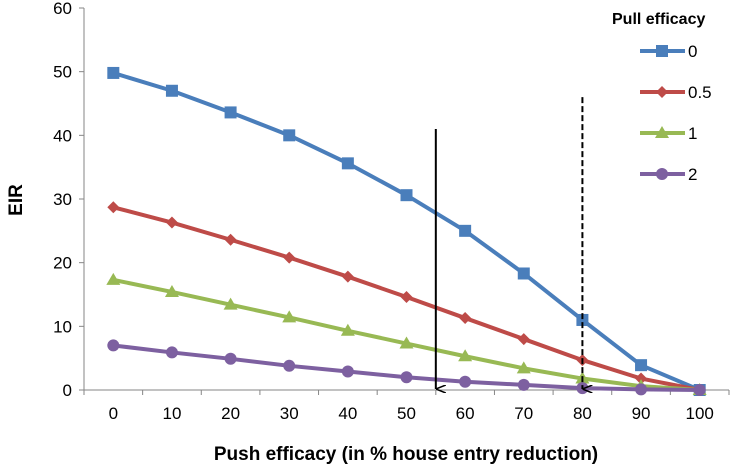 This screenshot has height=468, width=750. What do you see at coordinates (113, 413) in the screenshot?
I see `x-tick-label: 0` at bounding box center [113, 413].